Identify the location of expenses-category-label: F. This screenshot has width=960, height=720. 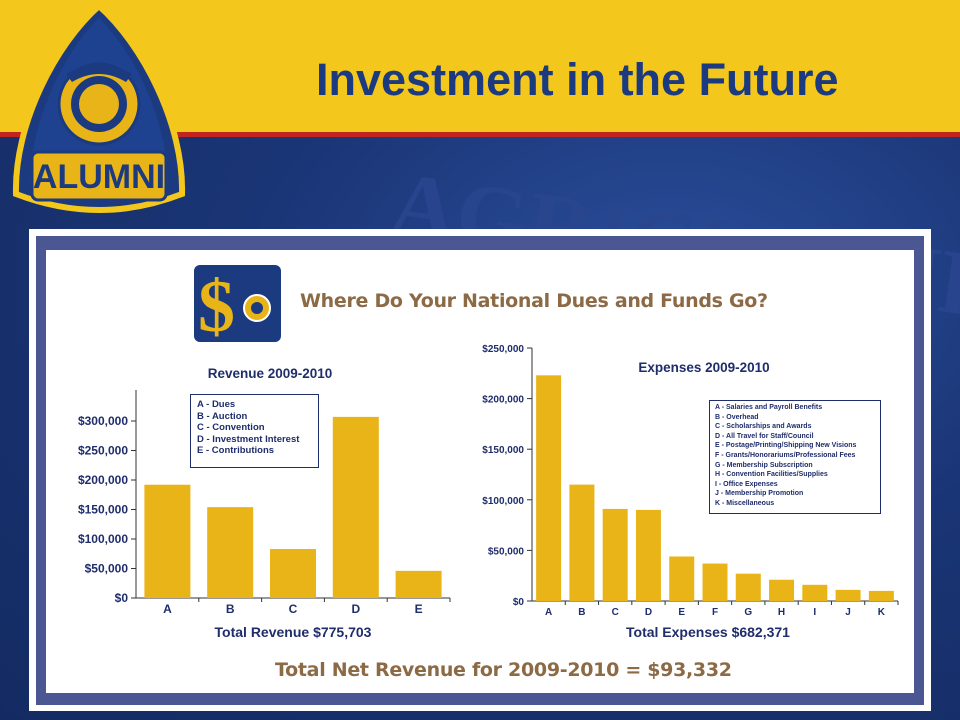
(715, 612).